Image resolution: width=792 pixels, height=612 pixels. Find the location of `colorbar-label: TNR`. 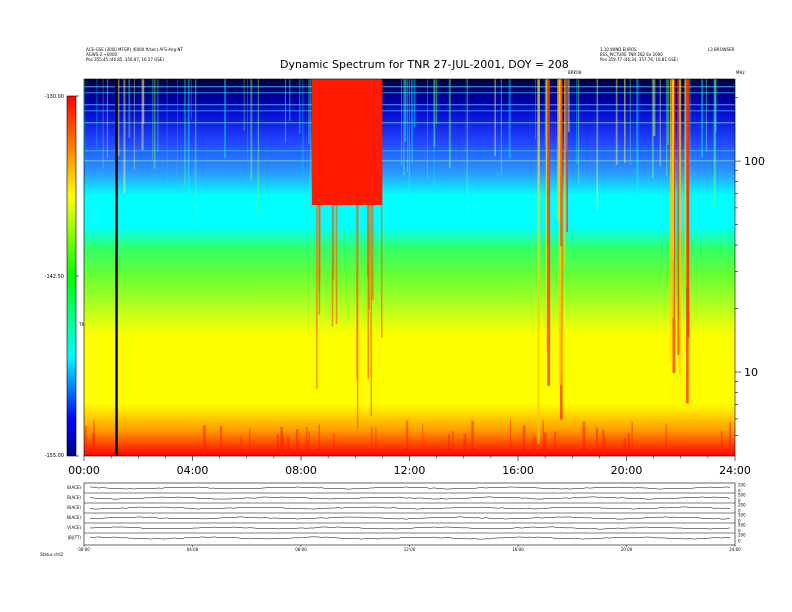

colorbar-label: TNR is located at coordinates (82, 324).